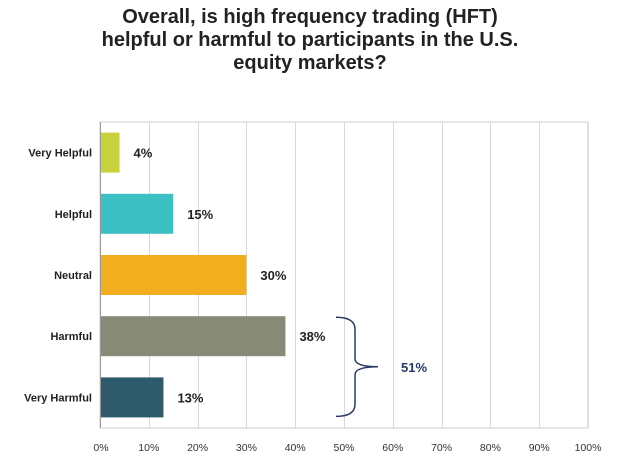 Image resolution: width=640 pixels, height=472 pixels. I want to click on category-label: Harmful, so click(71, 337).